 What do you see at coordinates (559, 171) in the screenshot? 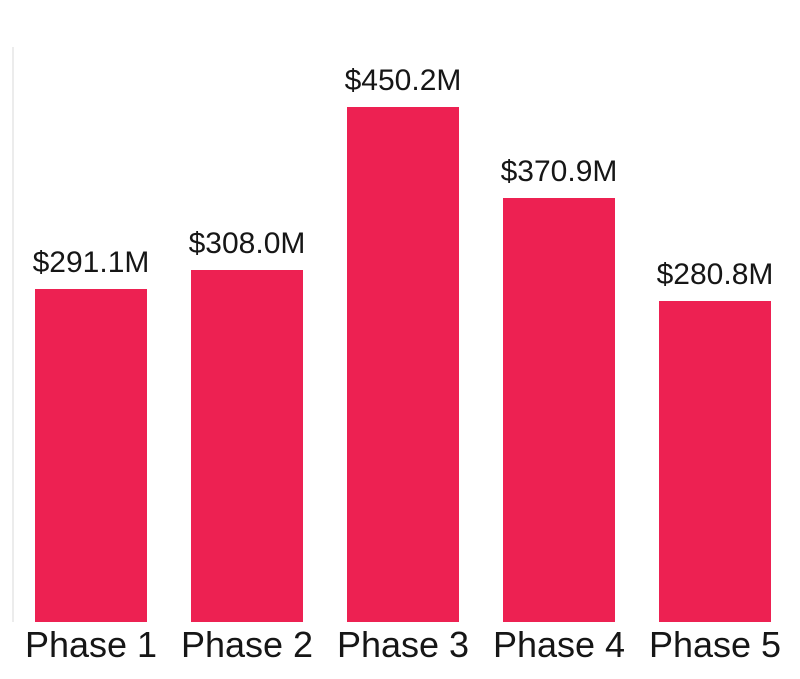
I see `bar-value-label: $370.9M` at bounding box center [559, 171].